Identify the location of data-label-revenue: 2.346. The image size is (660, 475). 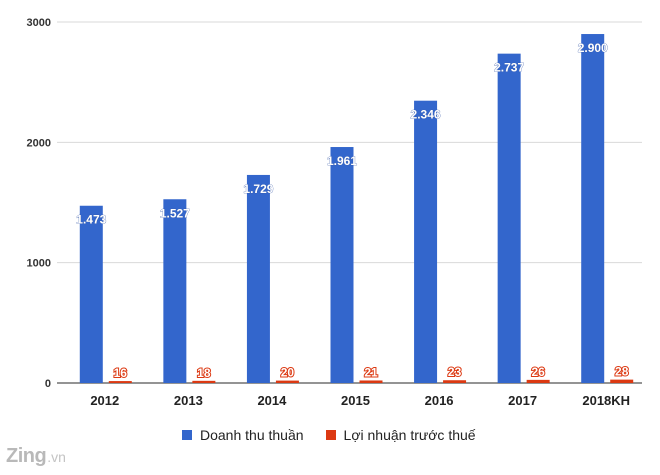
(426, 115).